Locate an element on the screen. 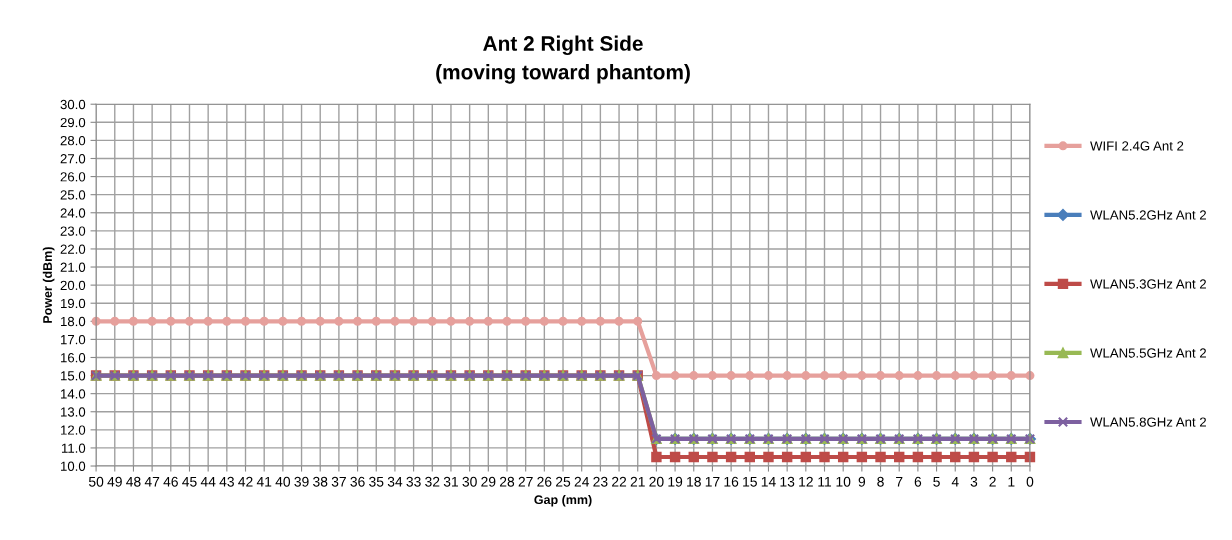 Image resolution: width=1232 pixels, height=540 pixels. y-tick-label: 25.0 is located at coordinates (73, 195).